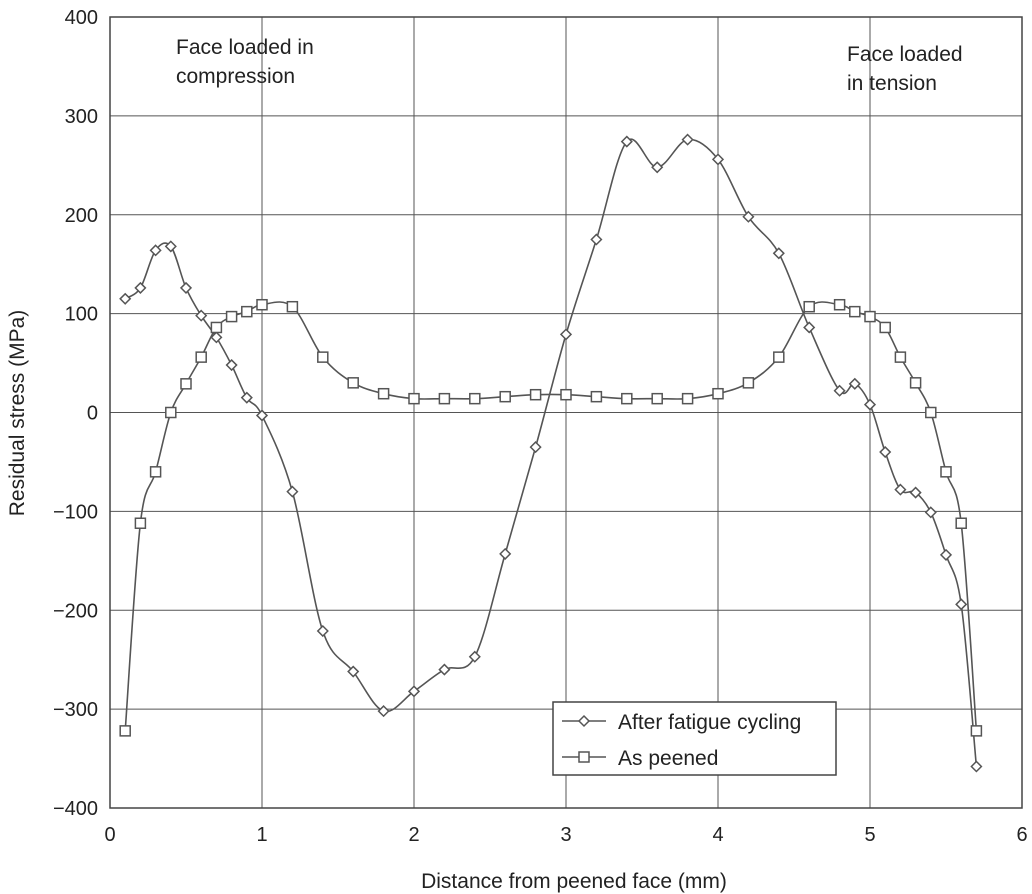 This screenshot has height=894, width=1032. I want to click on legend-diamond-marker, so click(584, 721).